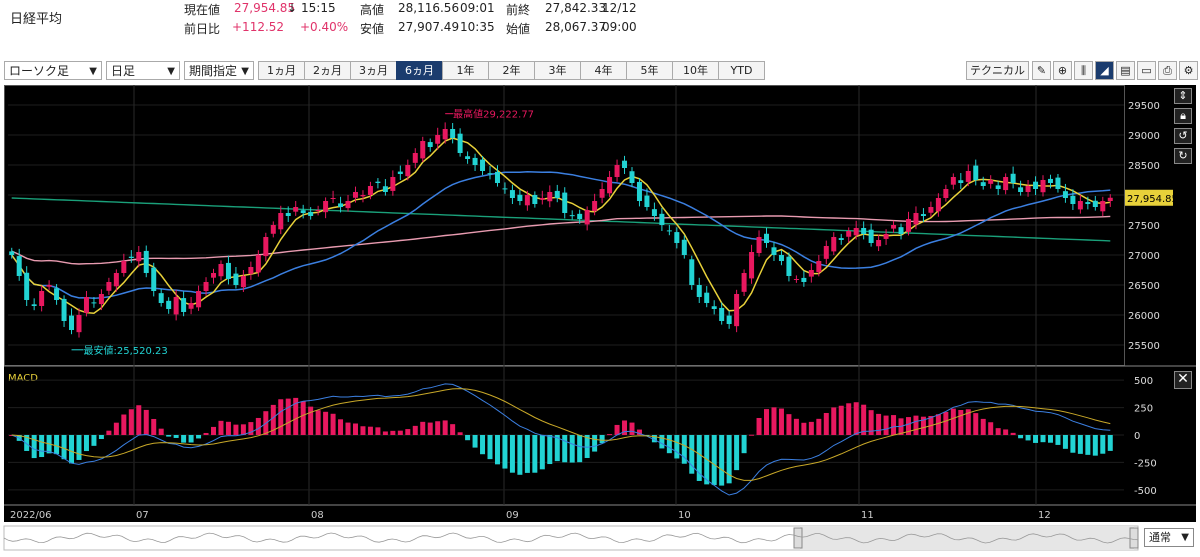 This screenshot has height=557, width=1200. Describe the element at coordinates (219, 70) in the screenshot. I see `period-select: 期間指定 ▼` at that location.